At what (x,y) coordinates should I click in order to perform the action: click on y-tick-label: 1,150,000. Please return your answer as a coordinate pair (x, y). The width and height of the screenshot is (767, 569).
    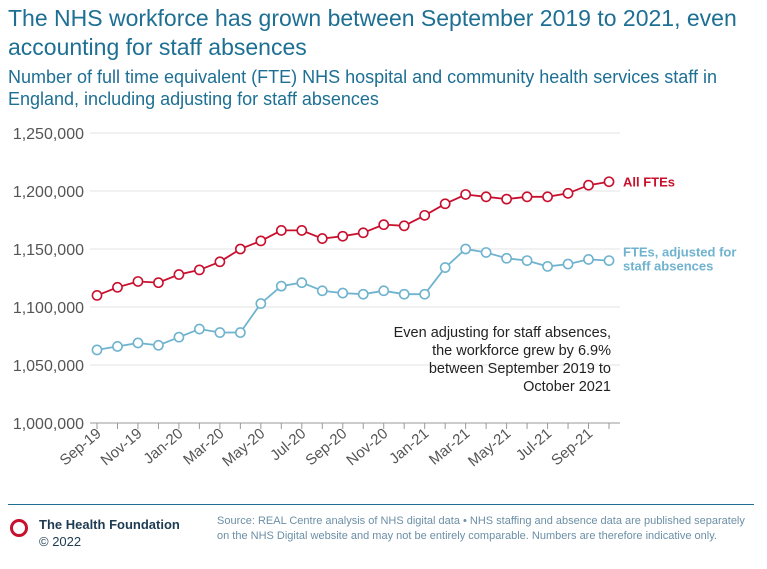
    Looking at the image, I should click on (48, 250).